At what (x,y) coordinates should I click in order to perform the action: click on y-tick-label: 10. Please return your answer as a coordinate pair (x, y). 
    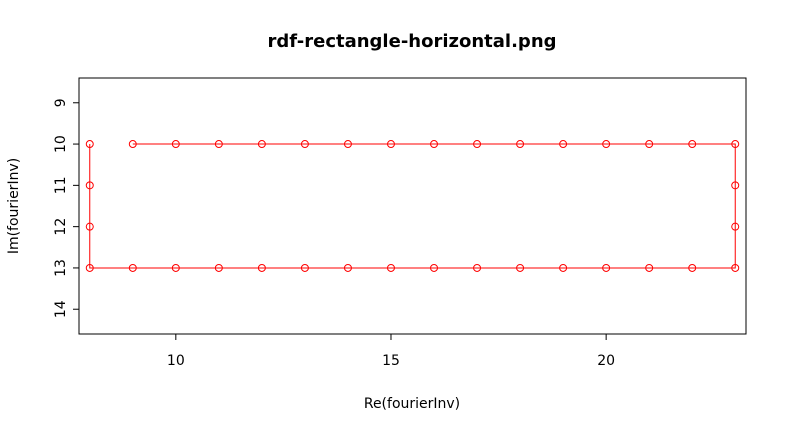
    Looking at the image, I should click on (61, 144).